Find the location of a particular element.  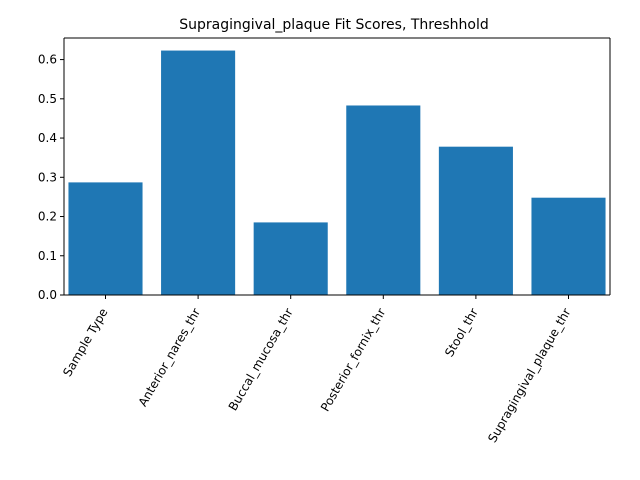

x-tick-label: Anterior_nares_thr is located at coordinates (170, 357).